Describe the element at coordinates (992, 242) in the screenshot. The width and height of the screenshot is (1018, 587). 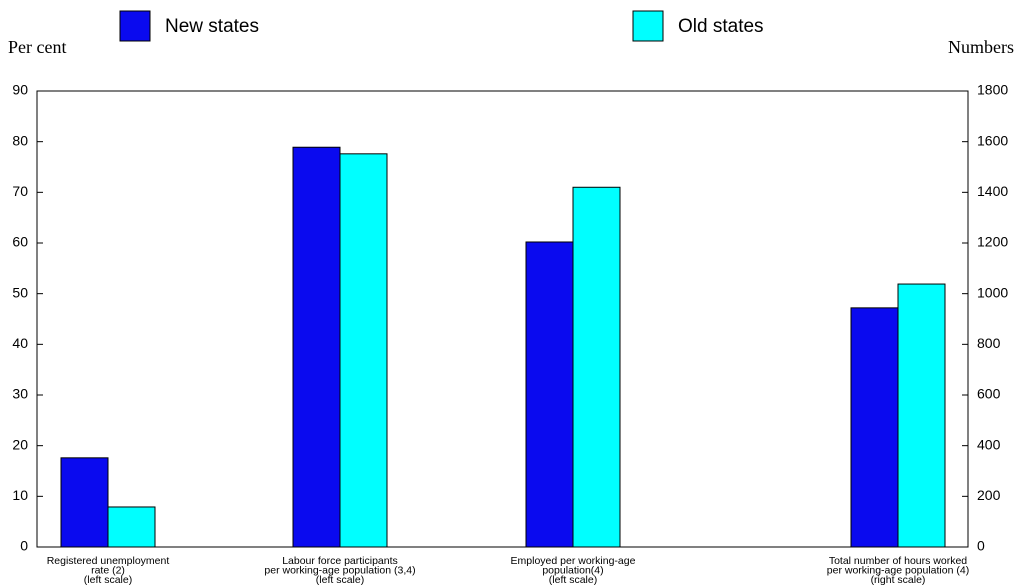
I see `y2-tick-label: 1200` at that location.